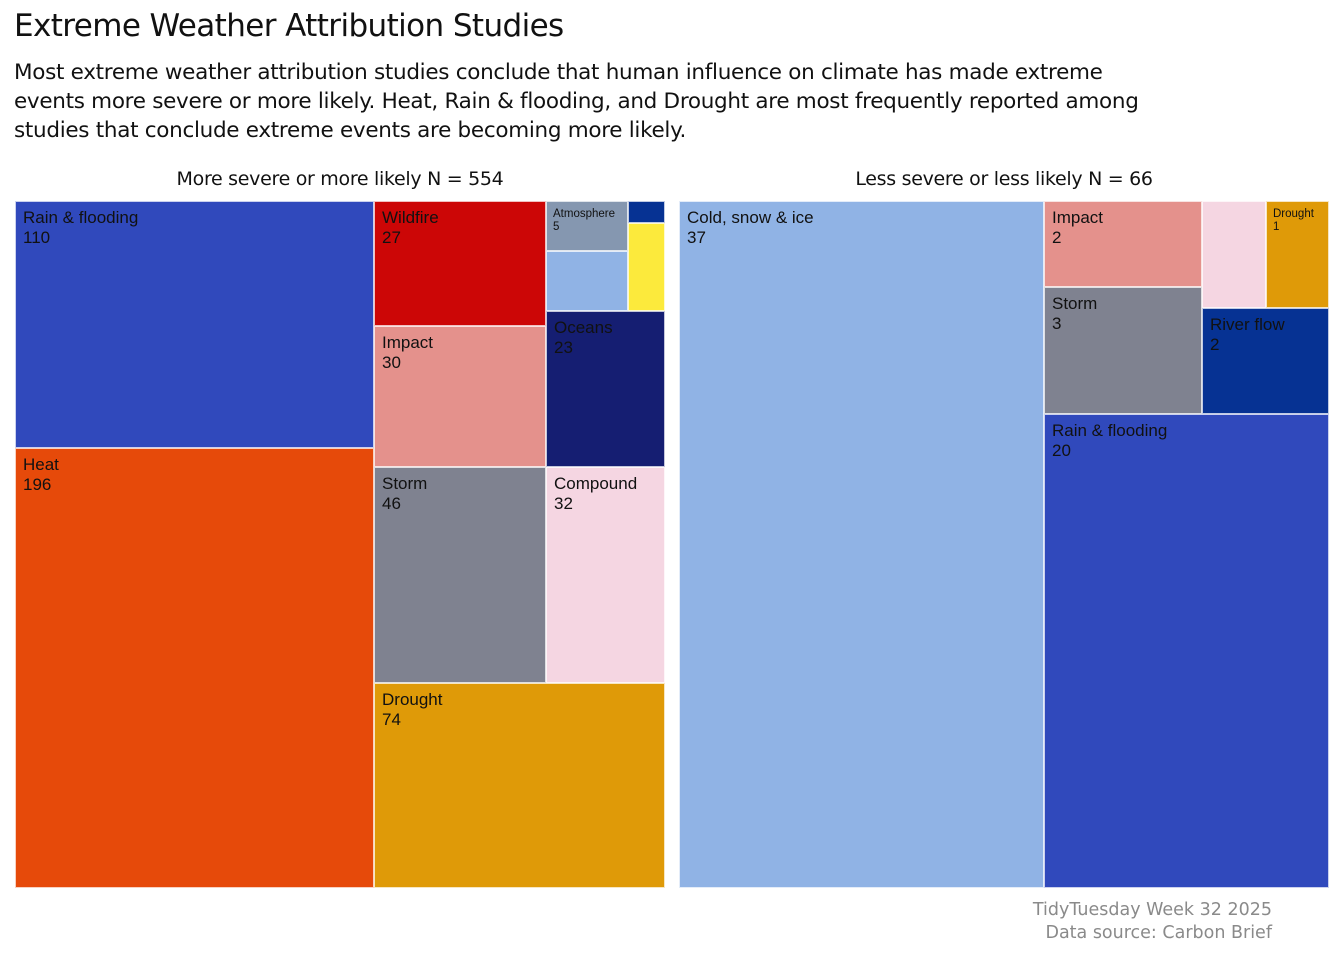 The height and width of the screenshot is (960, 1344). What do you see at coordinates (584, 221) in the screenshot?
I see `tile-label: Atmosphere 5` at bounding box center [584, 221].